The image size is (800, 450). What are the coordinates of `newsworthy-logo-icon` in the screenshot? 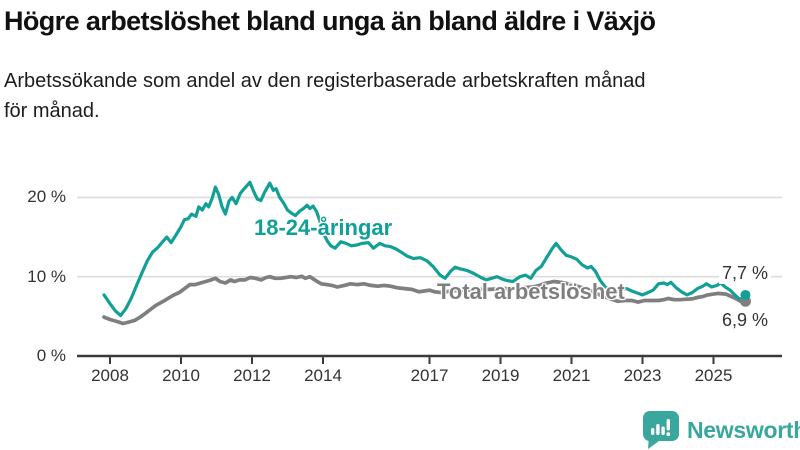 It's located at (661, 430).